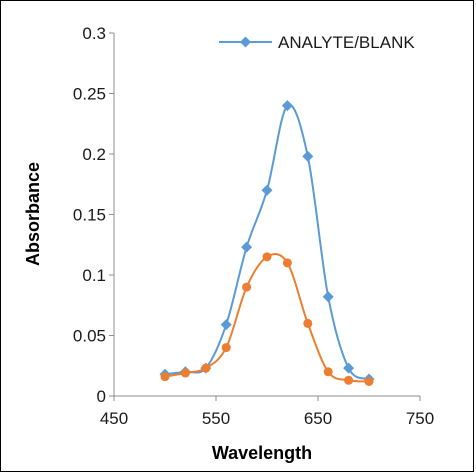 The width and height of the screenshot is (476, 474). I want to click on y-tick-label: 0.25, so click(89, 94).